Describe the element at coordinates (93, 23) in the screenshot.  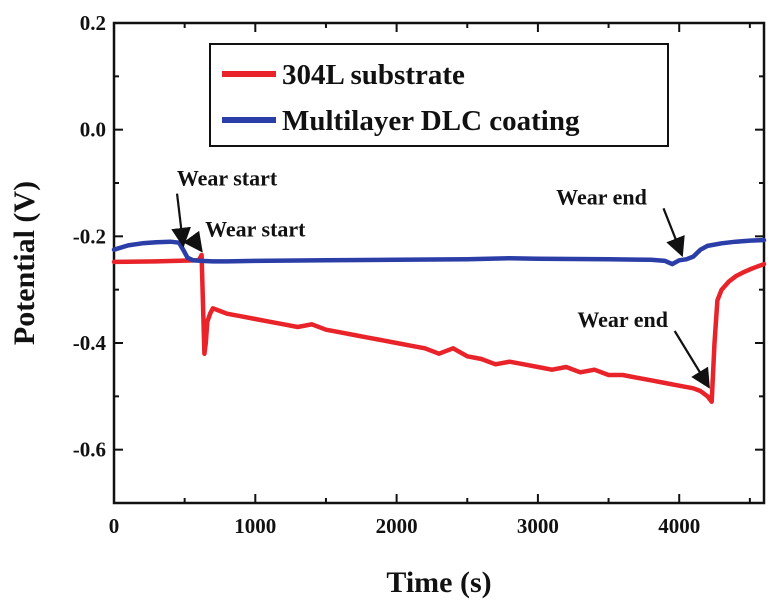
I see `y-tick-label-0: 0.2` at that location.